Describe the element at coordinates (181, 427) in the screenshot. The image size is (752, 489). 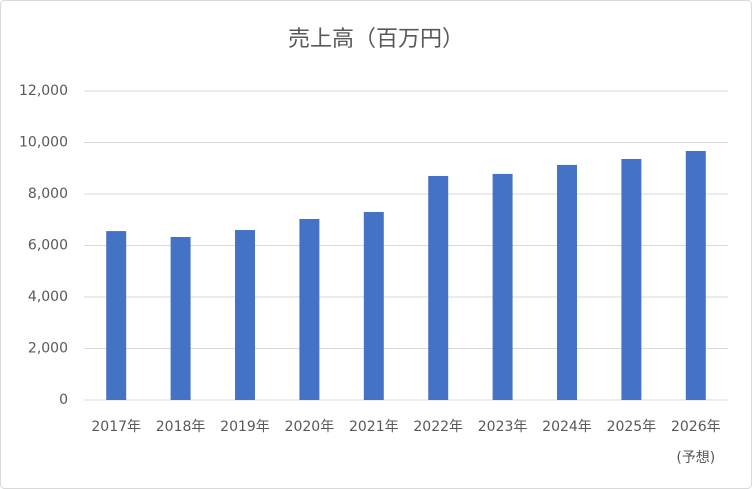
I see `x-tick-label: 2018年` at that location.